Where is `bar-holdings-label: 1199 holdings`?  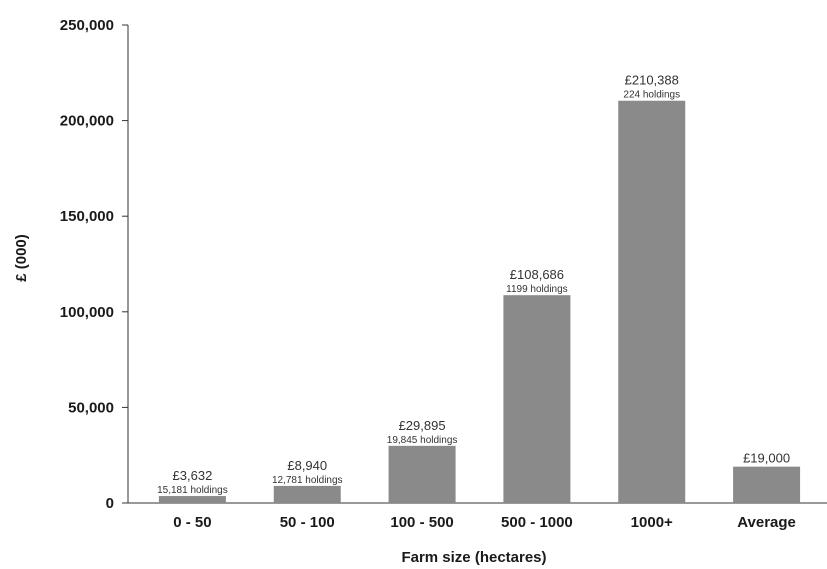 bar-holdings-label: 1199 holdings is located at coordinates (537, 289).